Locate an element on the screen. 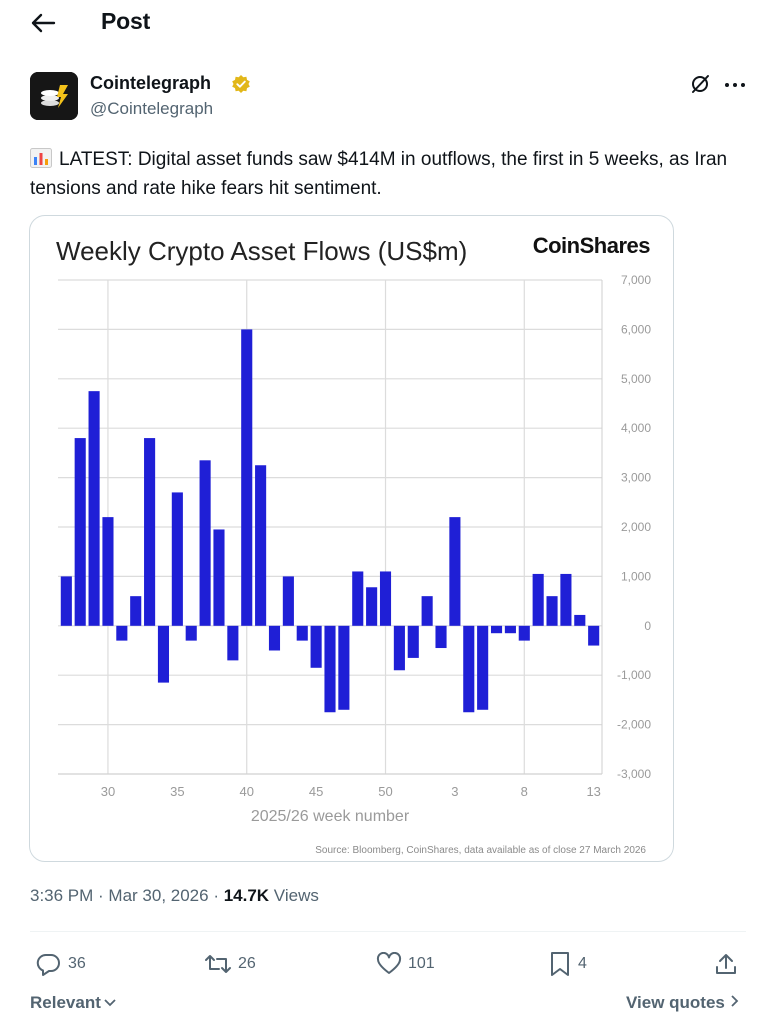  bookmark-icon is located at coordinates (560, 964).